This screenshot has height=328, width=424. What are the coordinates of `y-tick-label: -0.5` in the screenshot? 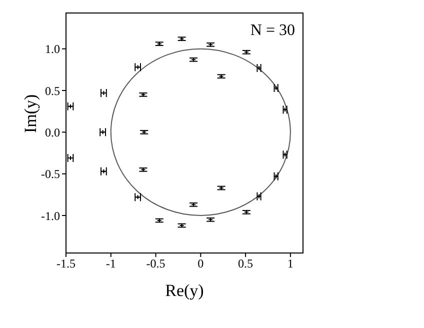 It's located at (50, 174).